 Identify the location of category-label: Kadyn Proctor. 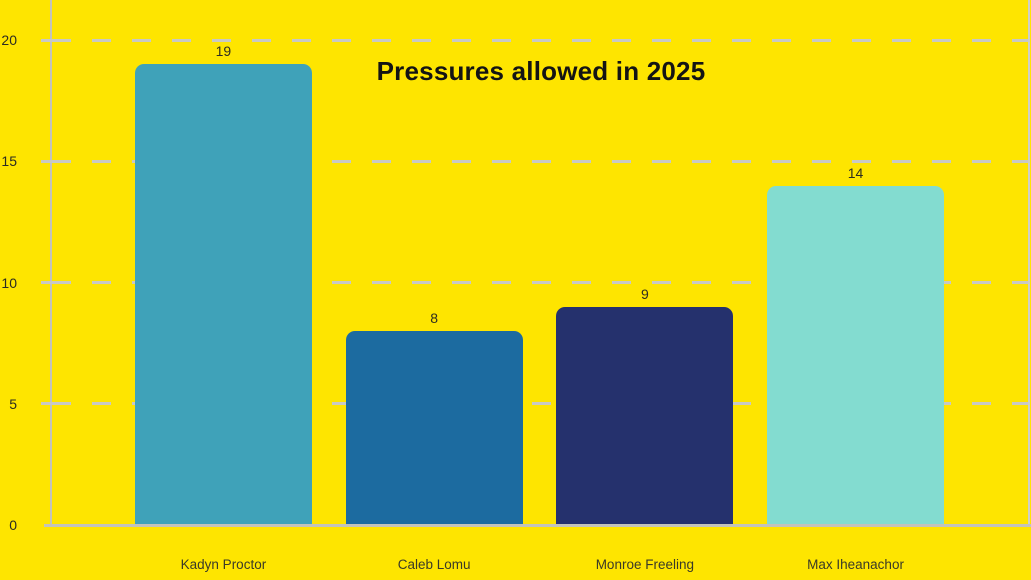
(223, 564).